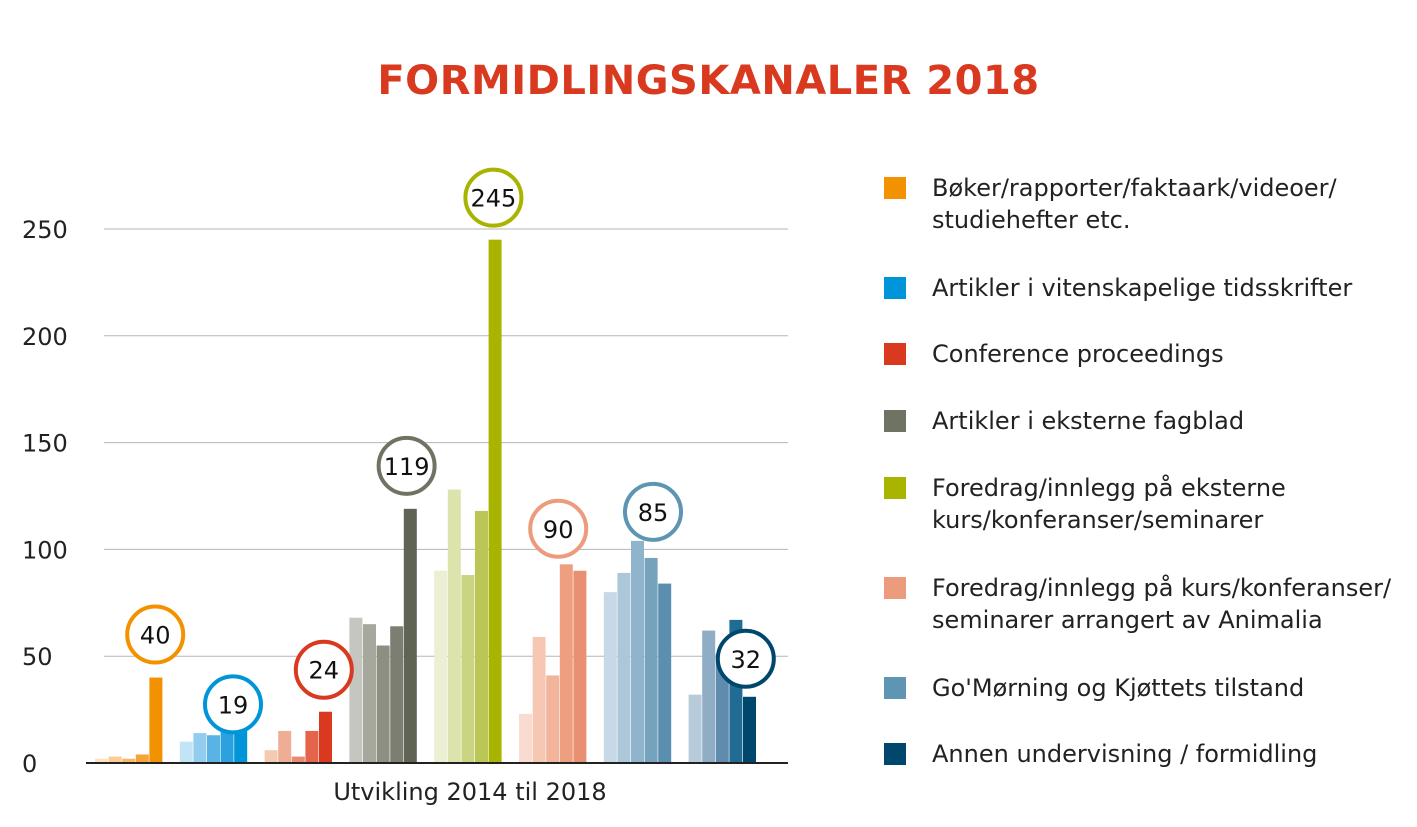  I want to click on legend-label: Annen undervisning / formidling, so click(1125, 754).